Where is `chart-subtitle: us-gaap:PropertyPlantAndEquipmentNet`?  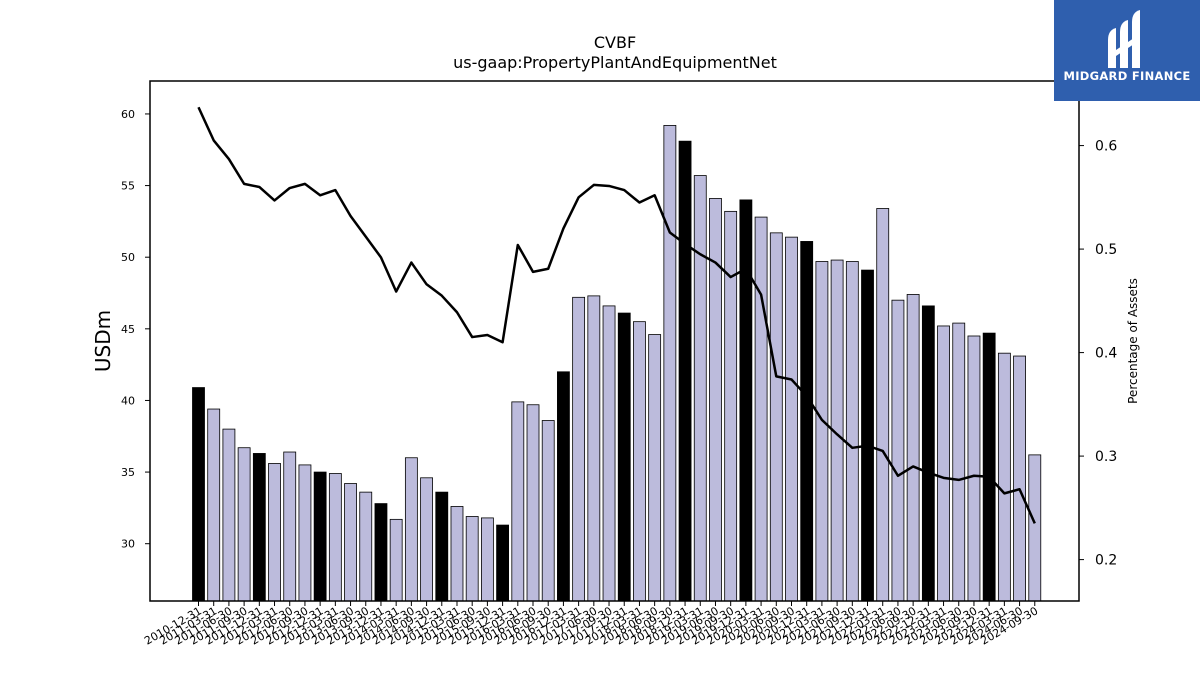
chart-subtitle: us-gaap:PropertyPlantAndEquipmentNet is located at coordinates (615, 62).